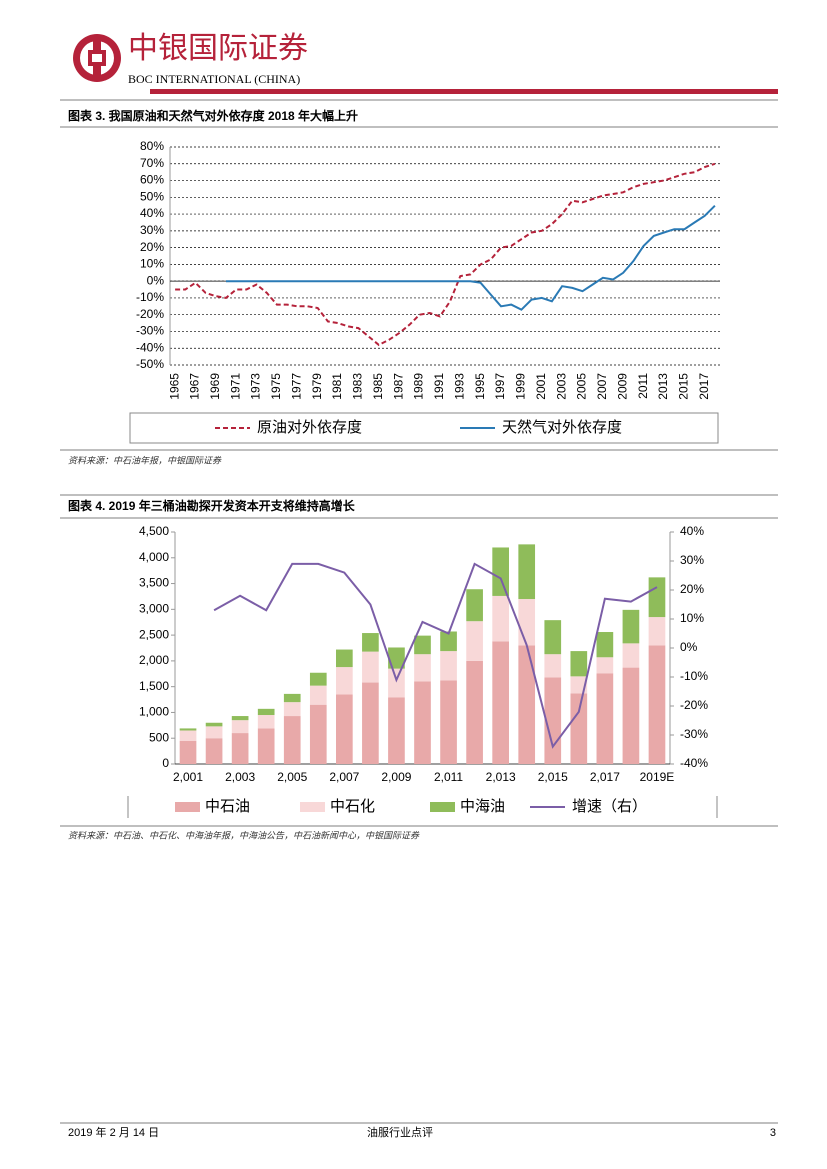 This screenshot has width=827, height=1169. I want to click on y-tick-label: -50%, so click(150, 364).